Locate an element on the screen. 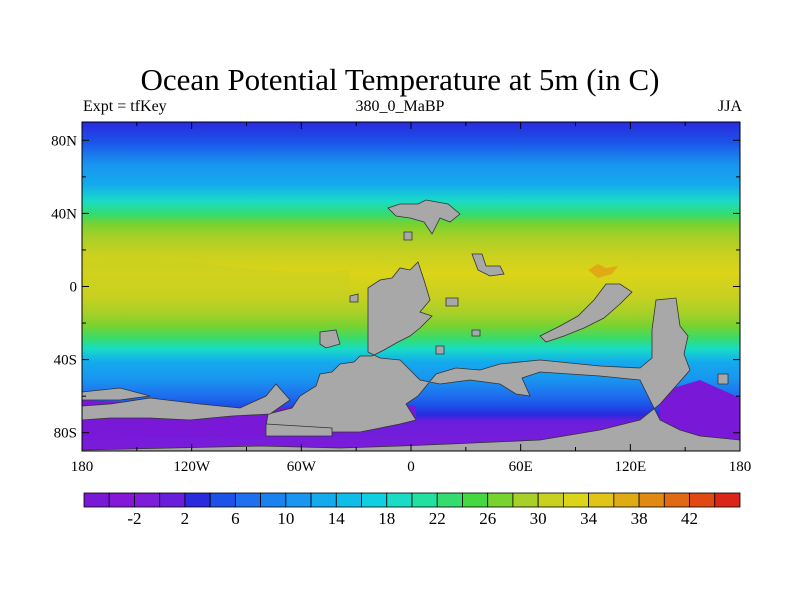 The image size is (800, 600). y-tick-label: 0 is located at coordinates (74, 288).